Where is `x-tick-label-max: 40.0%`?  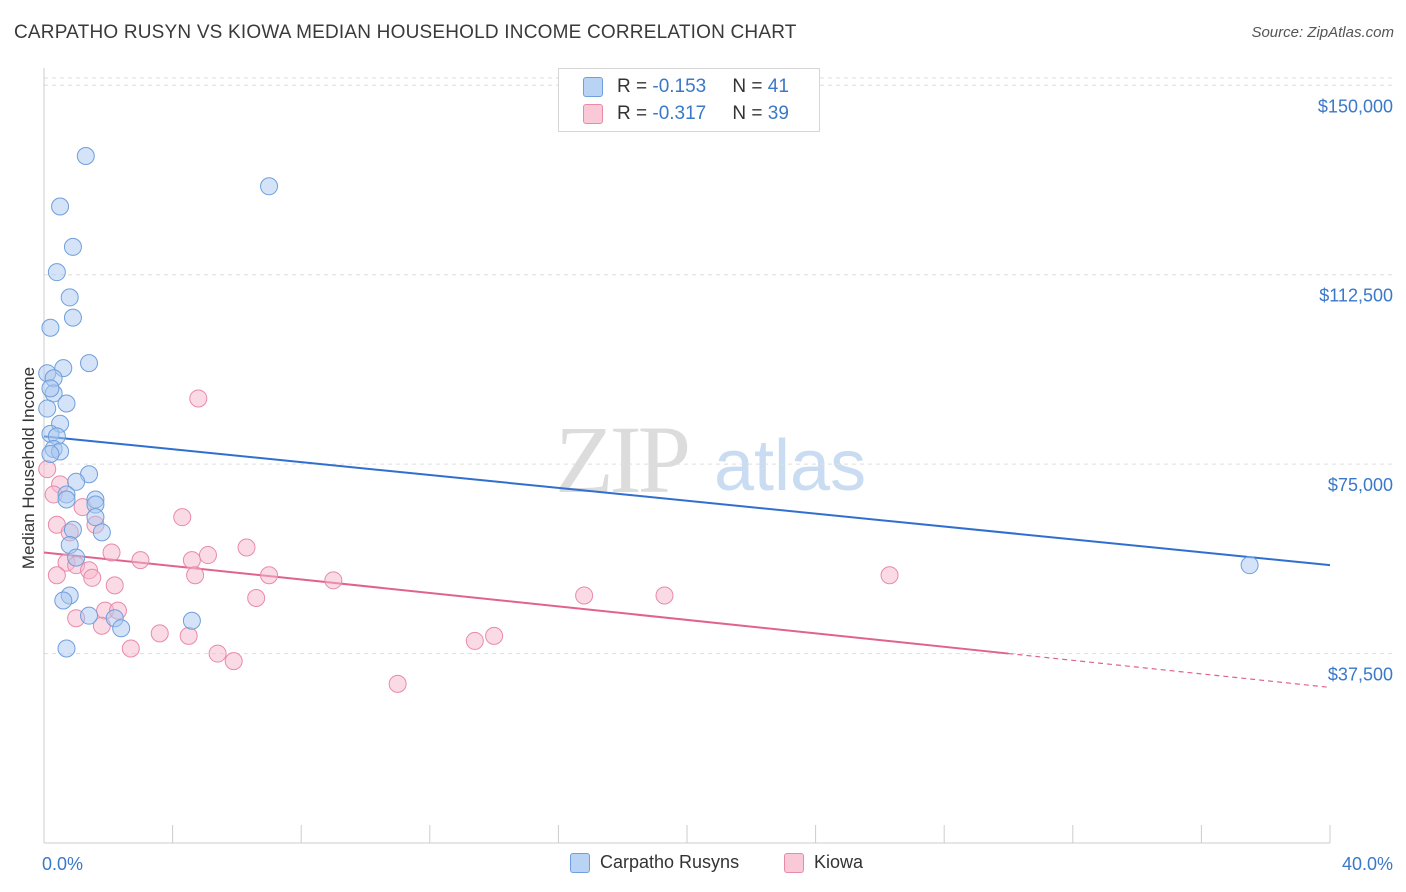 x-tick-label-max: 40.0% is located at coordinates (1367, 864).